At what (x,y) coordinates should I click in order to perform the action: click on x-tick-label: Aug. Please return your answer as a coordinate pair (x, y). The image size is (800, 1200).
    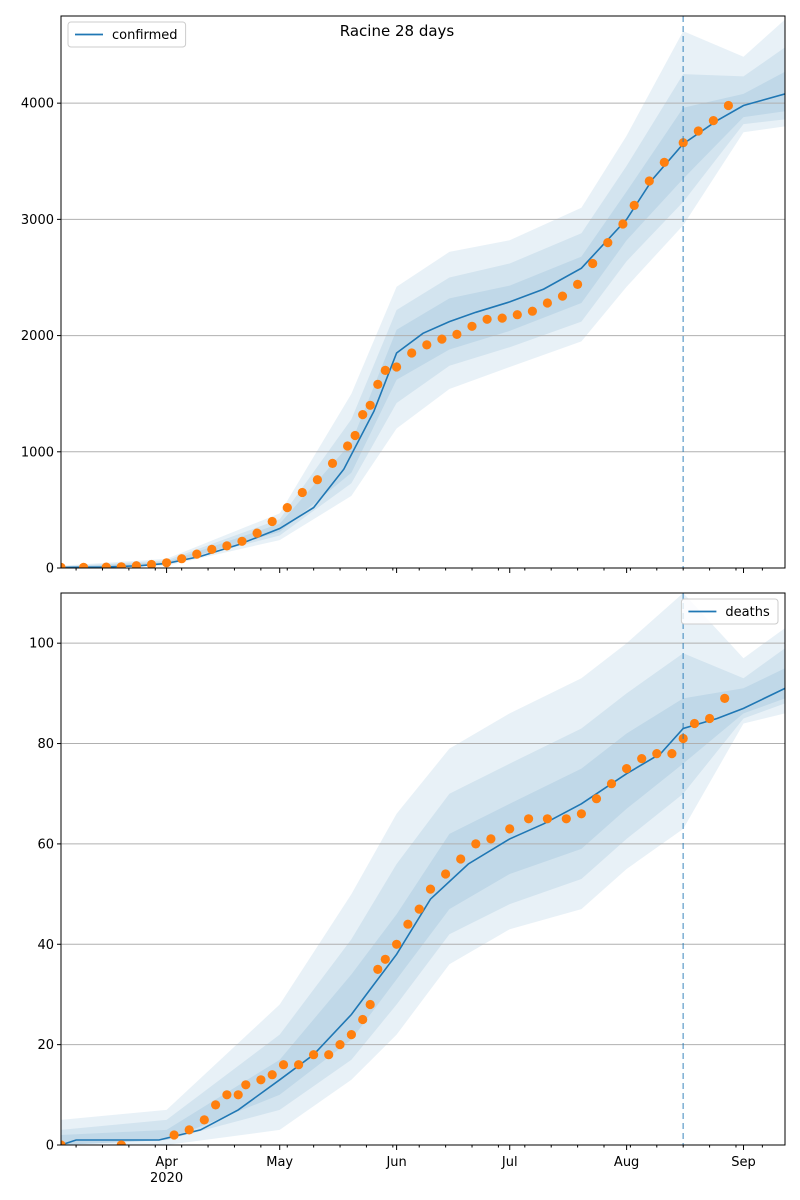
    Looking at the image, I should click on (626, 1162).